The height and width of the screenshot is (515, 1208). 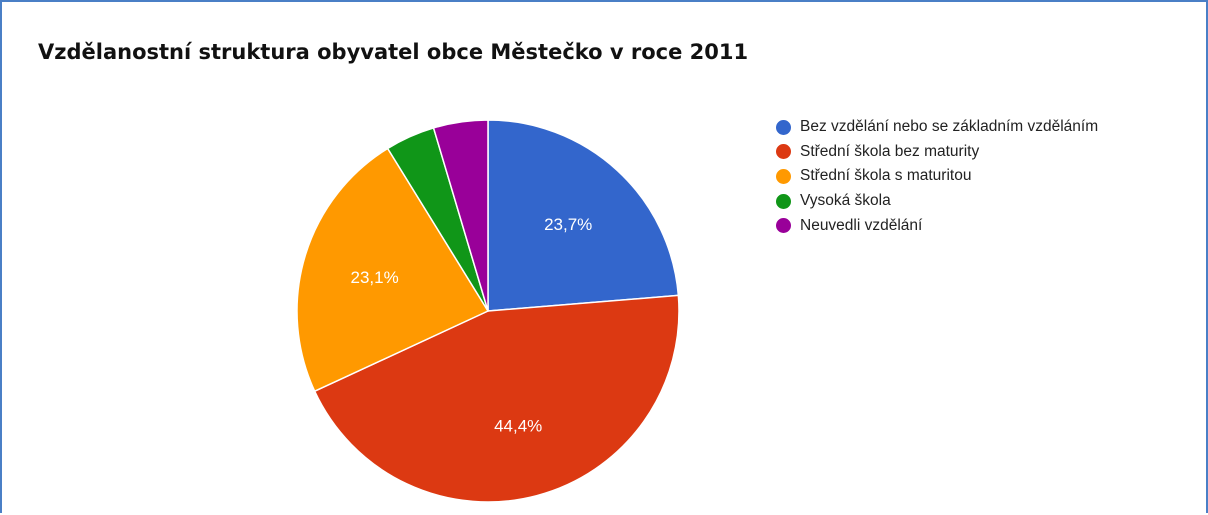 What do you see at coordinates (886, 176) in the screenshot?
I see `legend-label: Střední škola s maturitou` at bounding box center [886, 176].